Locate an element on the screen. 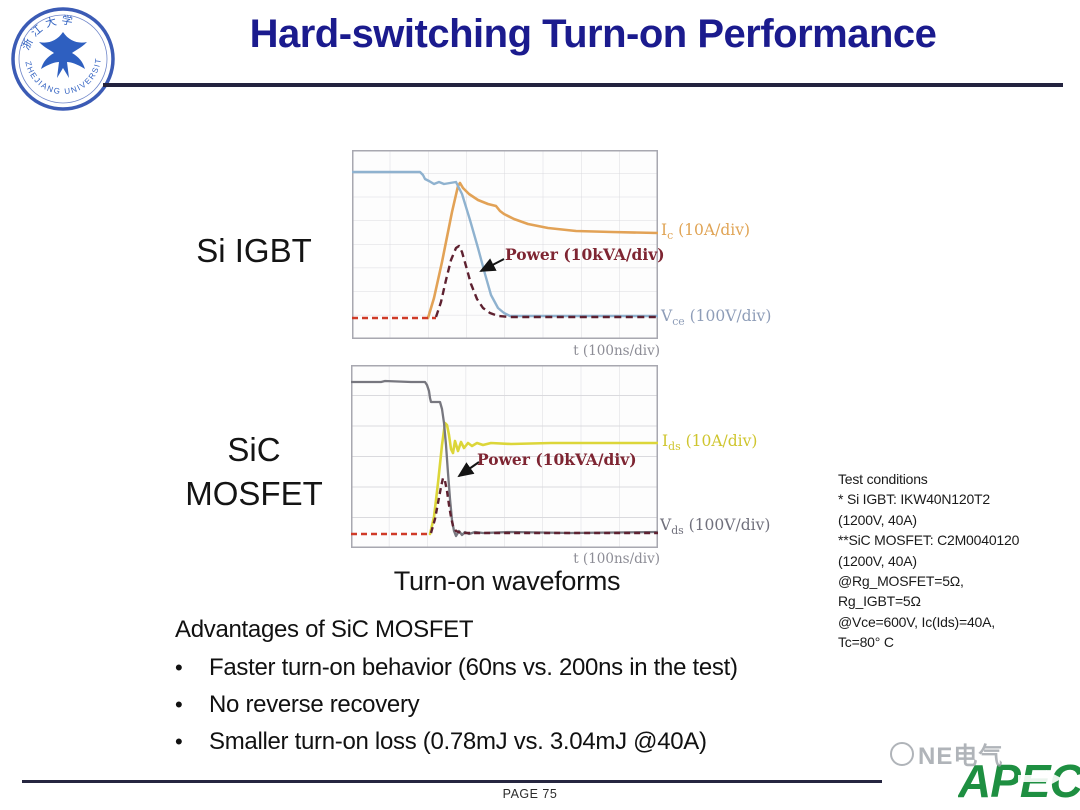  mosfet-grid is located at coordinates (504, 456).